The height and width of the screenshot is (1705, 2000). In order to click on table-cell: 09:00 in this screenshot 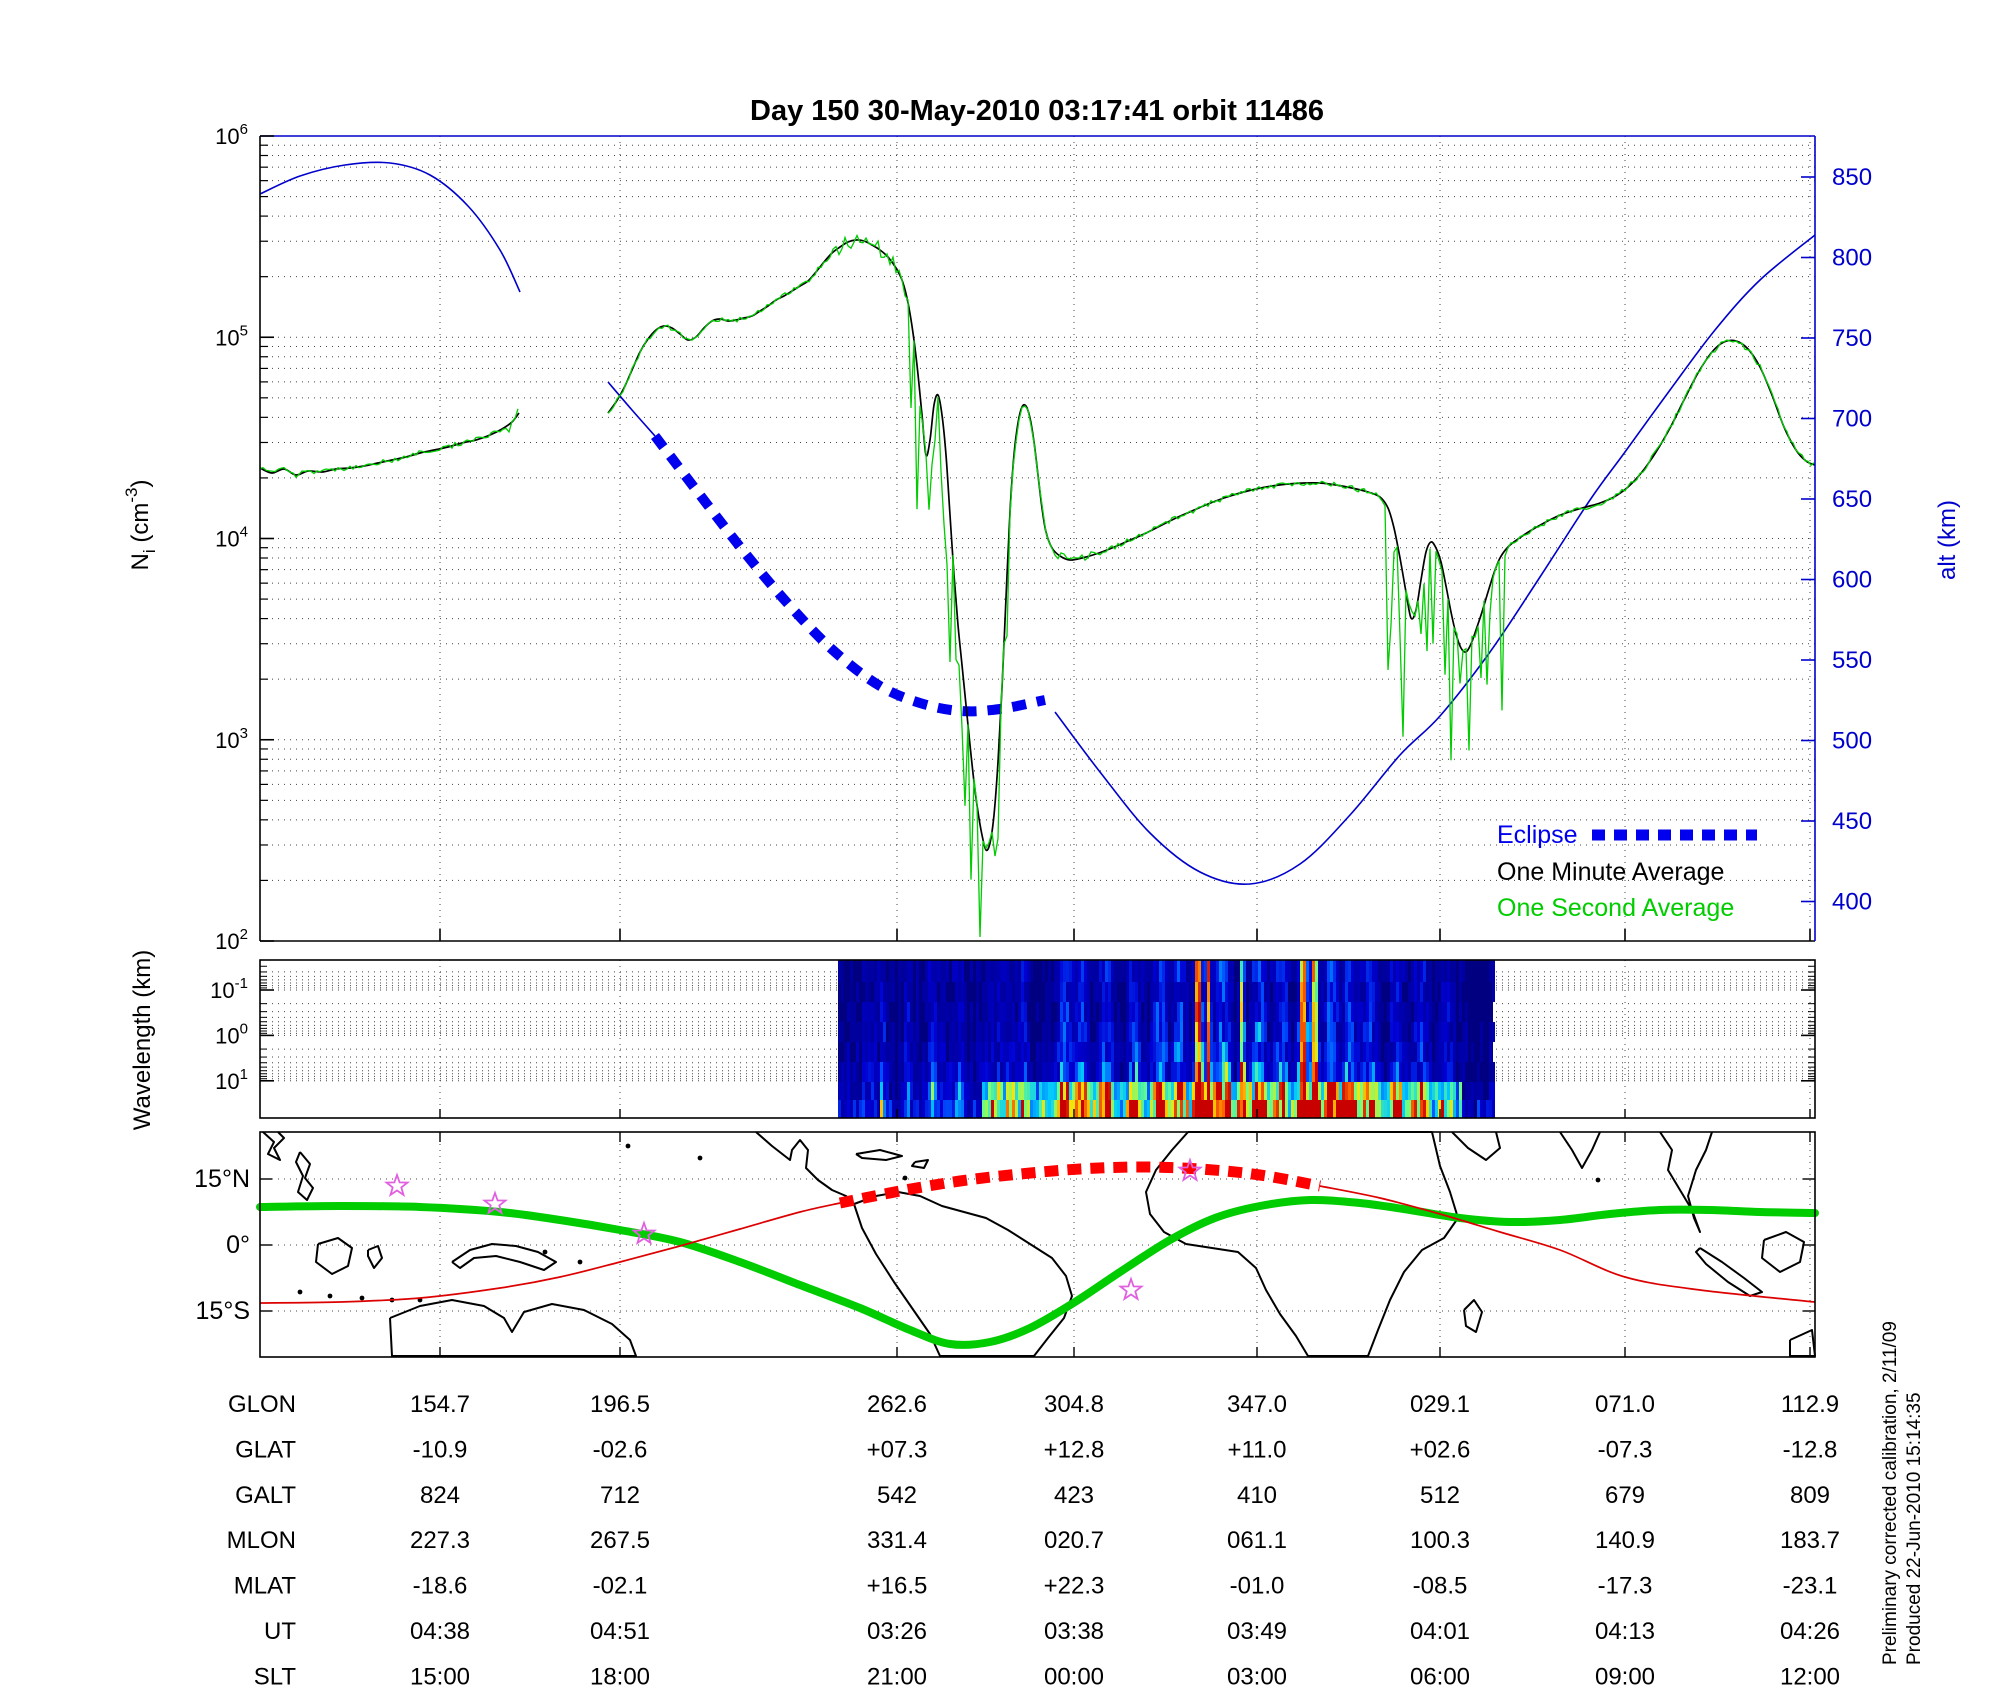, I will do `click(1625, 1676)`.